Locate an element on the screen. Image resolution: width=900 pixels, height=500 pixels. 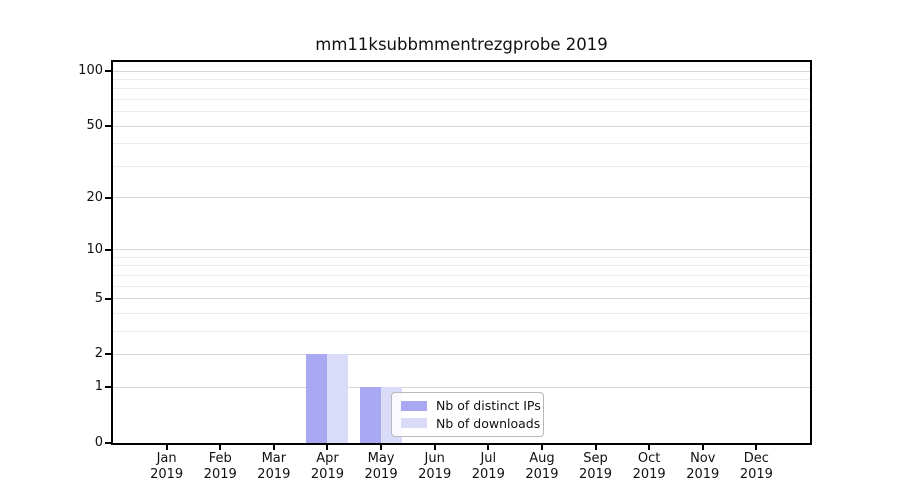
x-tick-label-dec: Dec 2019 is located at coordinates (756, 466).